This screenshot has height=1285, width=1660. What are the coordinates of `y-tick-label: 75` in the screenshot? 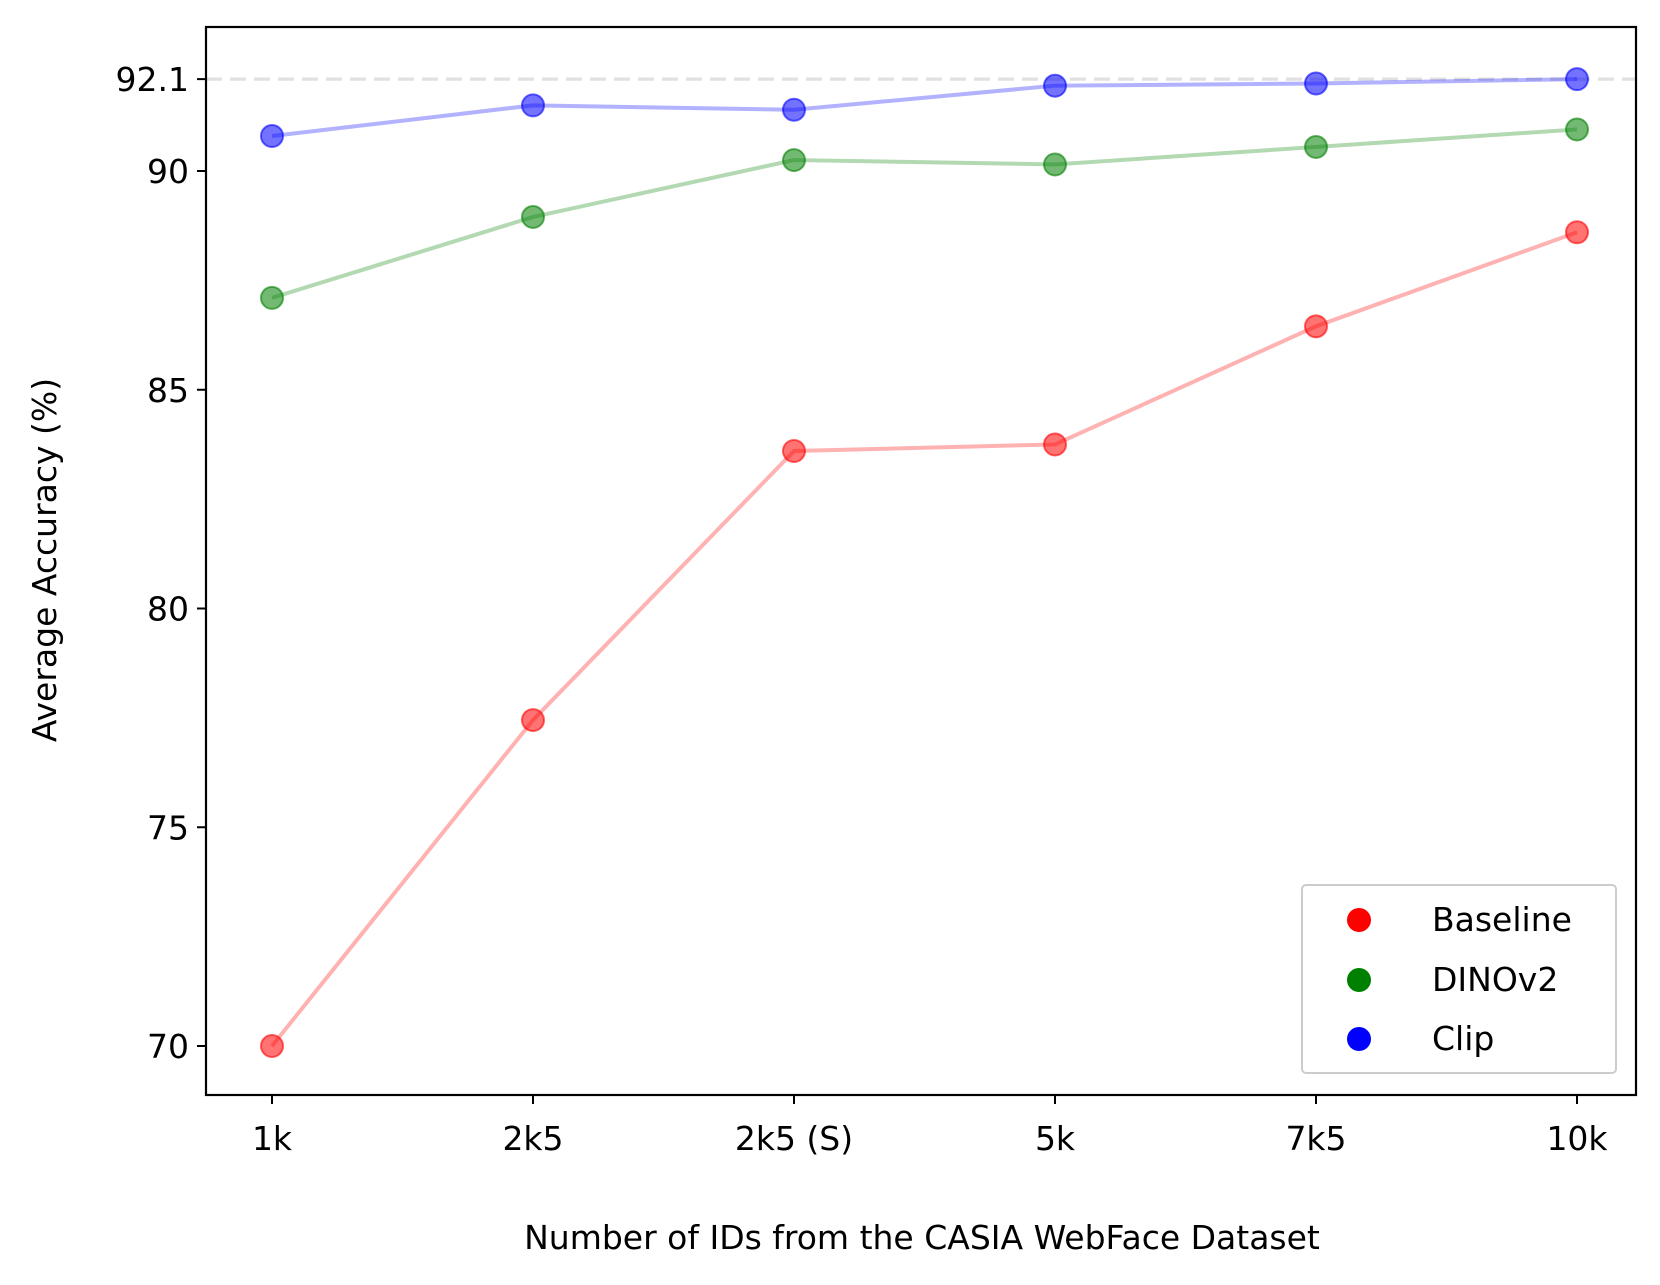 It's located at (168, 827).